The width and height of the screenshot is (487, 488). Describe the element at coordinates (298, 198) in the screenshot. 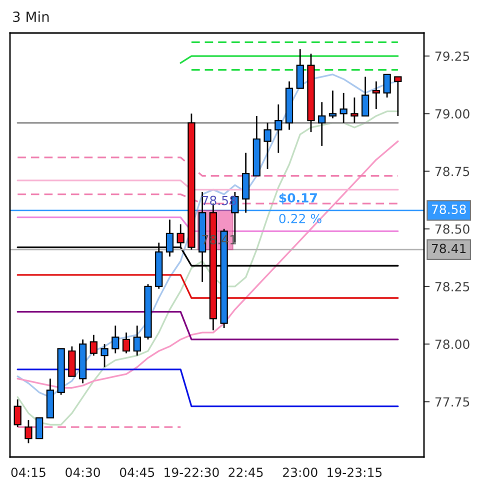

I see `annotation: $0.17` at that location.